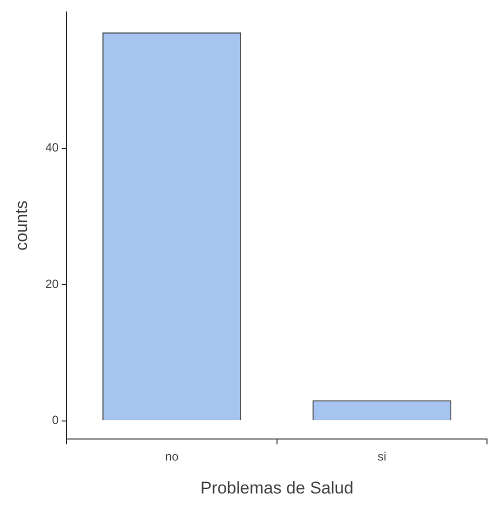  Describe the element at coordinates (21, 225) in the screenshot. I see `y-axis-title: counts` at that location.